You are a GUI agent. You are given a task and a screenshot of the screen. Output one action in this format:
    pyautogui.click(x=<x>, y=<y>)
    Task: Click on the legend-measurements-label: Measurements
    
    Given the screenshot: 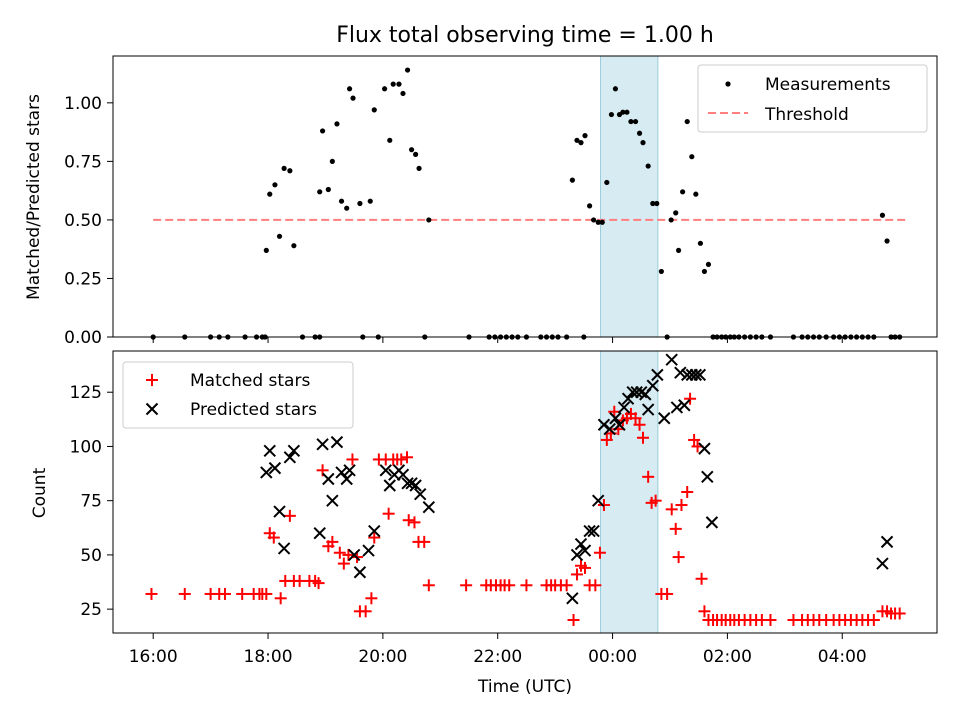 What is the action you would take?
    pyautogui.click(x=828, y=85)
    